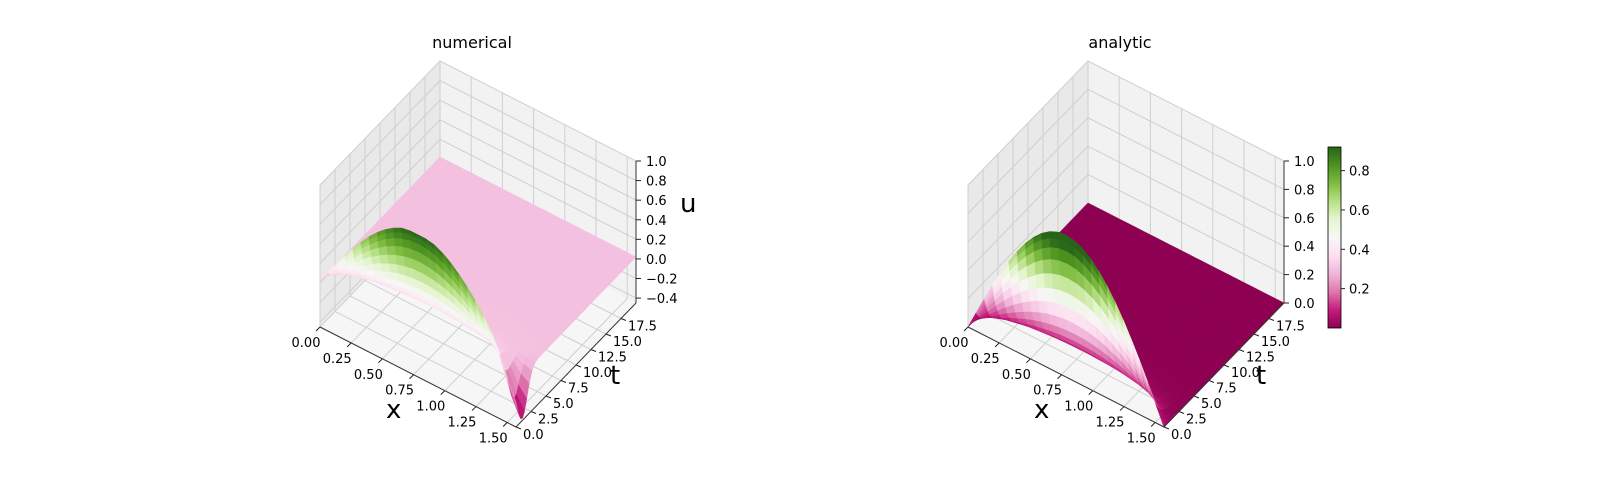 The image size is (1600, 480). What do you see at coordinates (1334, 237) in the screenshot?
I see `colorbar-gradient` at bounding box center [1334, 237].